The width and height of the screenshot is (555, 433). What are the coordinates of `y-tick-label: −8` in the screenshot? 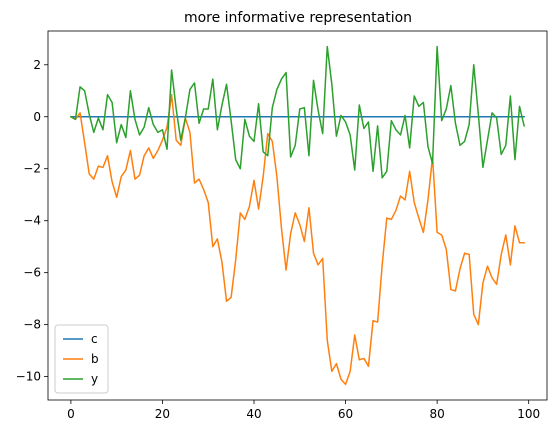 It's located at (32, 325).